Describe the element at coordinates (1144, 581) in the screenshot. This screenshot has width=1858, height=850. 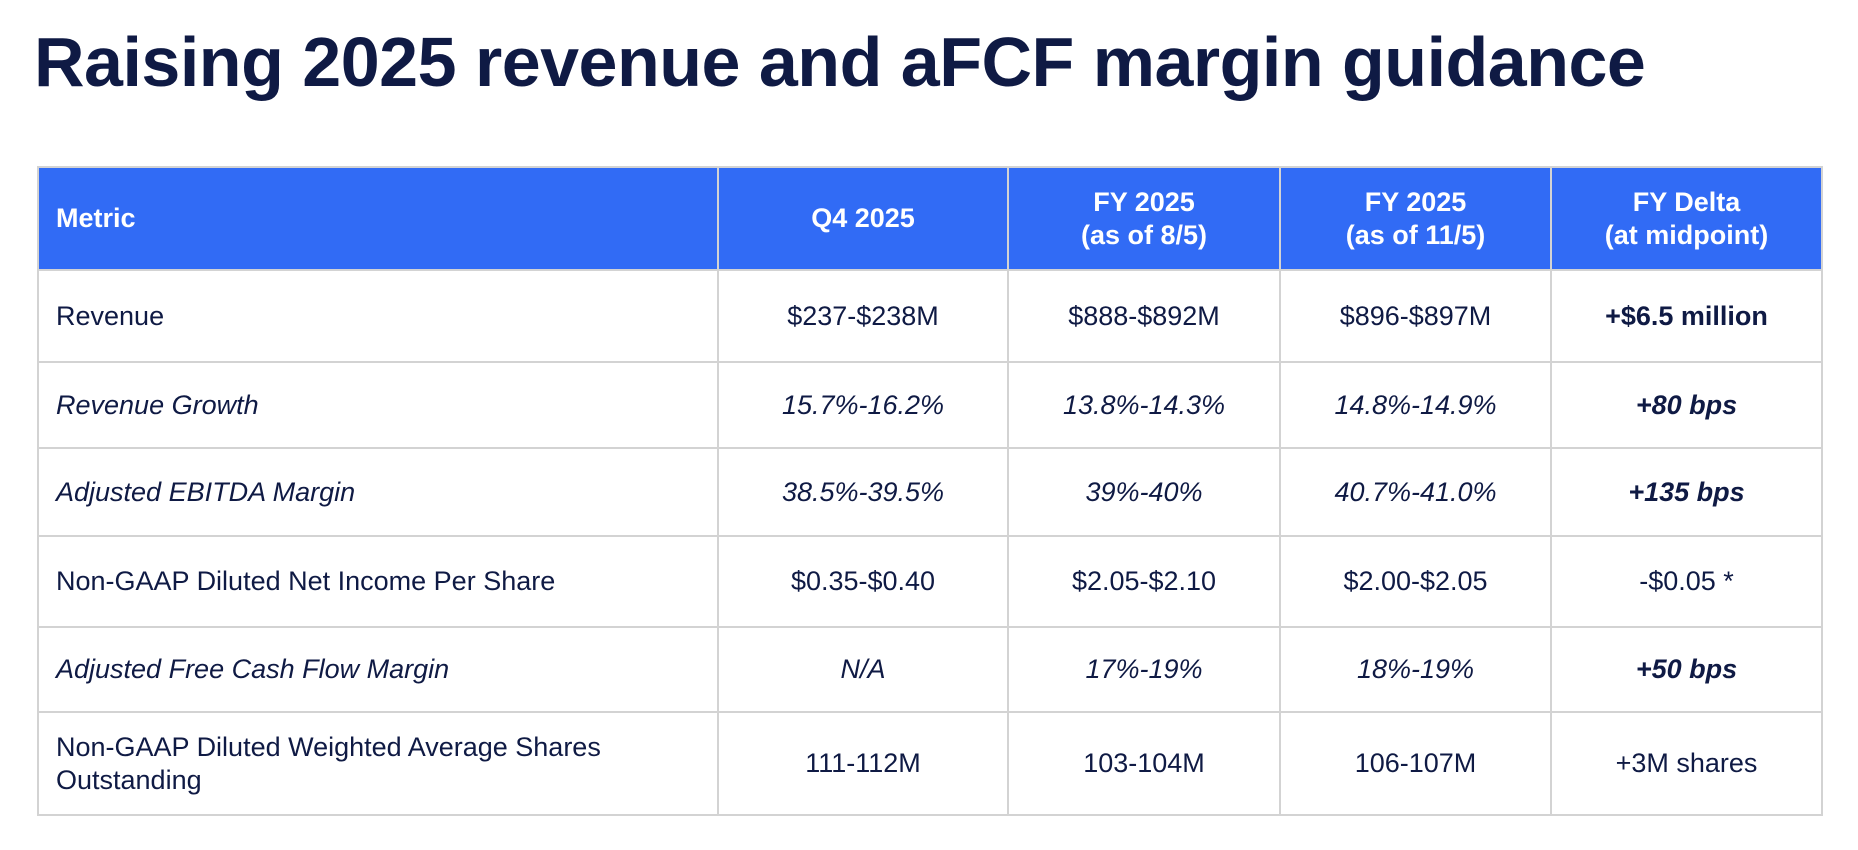
I see `fy-aug-cell: $2.05-$2.10` at that location.